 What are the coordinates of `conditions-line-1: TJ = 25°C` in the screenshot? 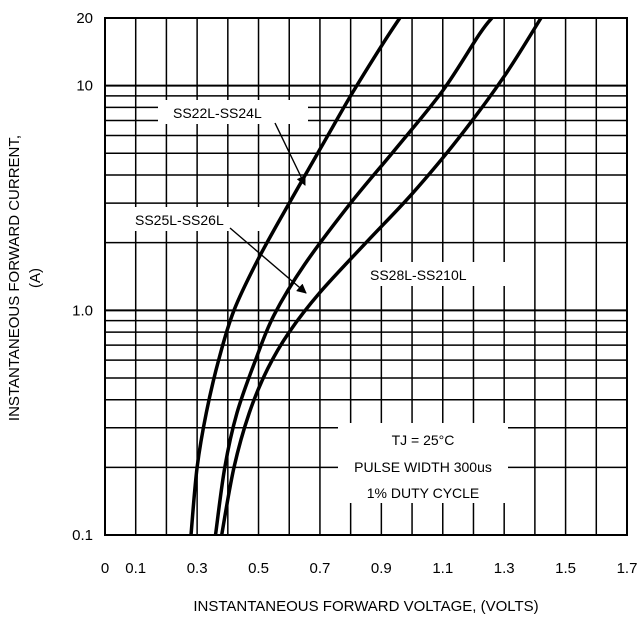 It's located at (423, 440).